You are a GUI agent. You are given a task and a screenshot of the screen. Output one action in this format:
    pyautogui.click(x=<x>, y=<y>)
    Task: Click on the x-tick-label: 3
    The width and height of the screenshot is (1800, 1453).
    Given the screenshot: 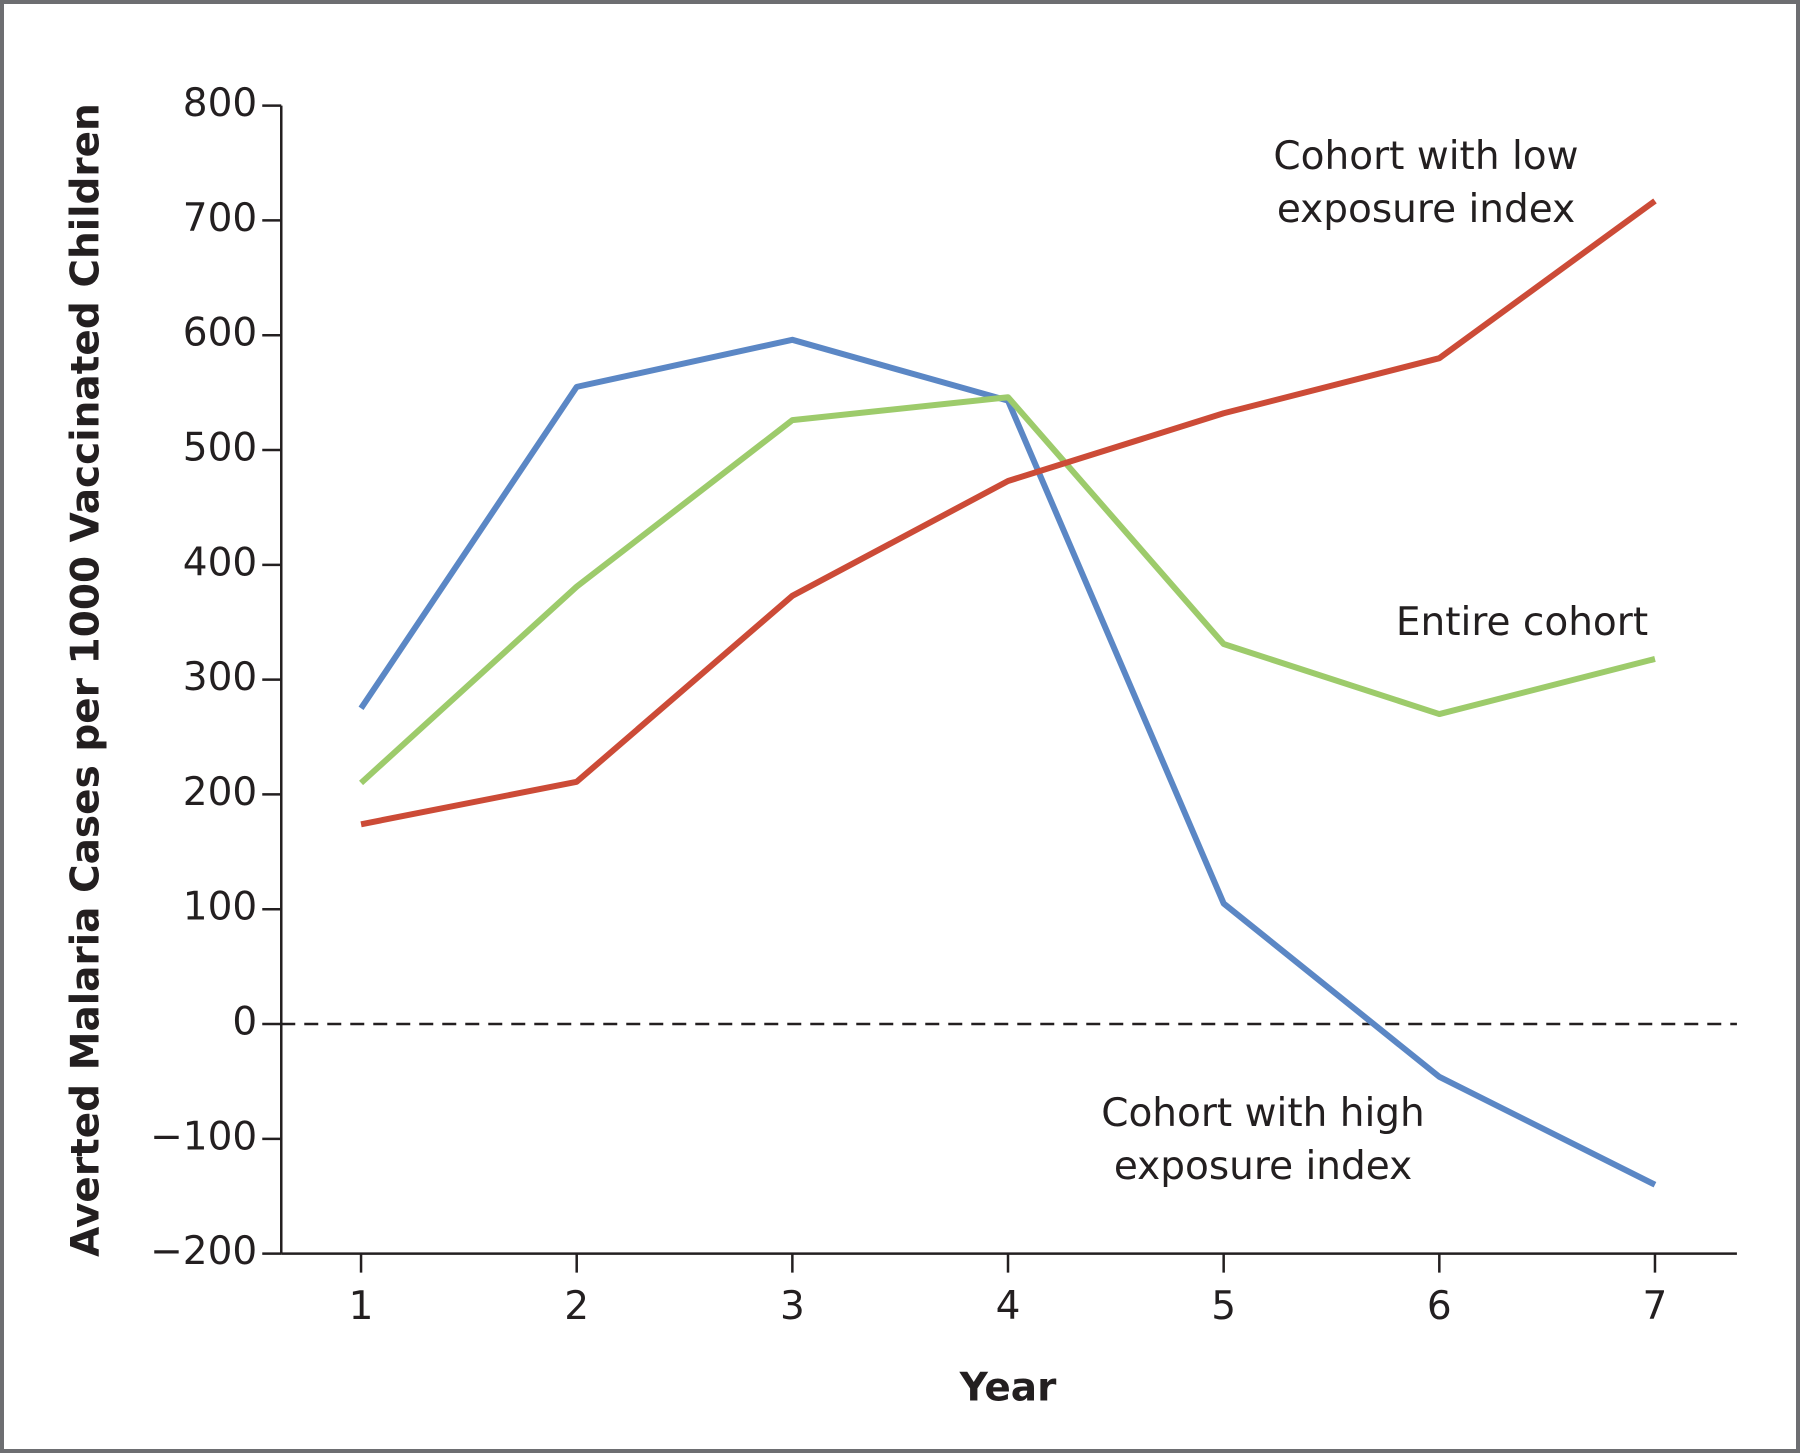 What is the action you would take?
    pyautogui.click(x=792, y=1306)
    